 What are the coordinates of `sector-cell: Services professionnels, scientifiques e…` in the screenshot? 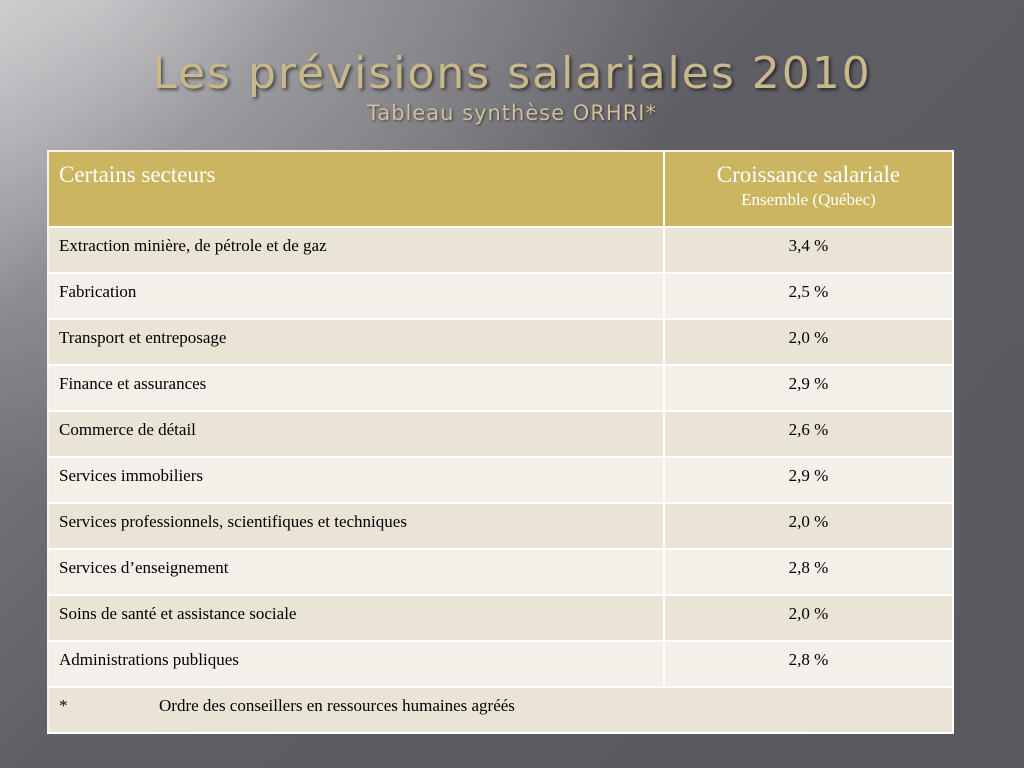 It's located at (356, 526).